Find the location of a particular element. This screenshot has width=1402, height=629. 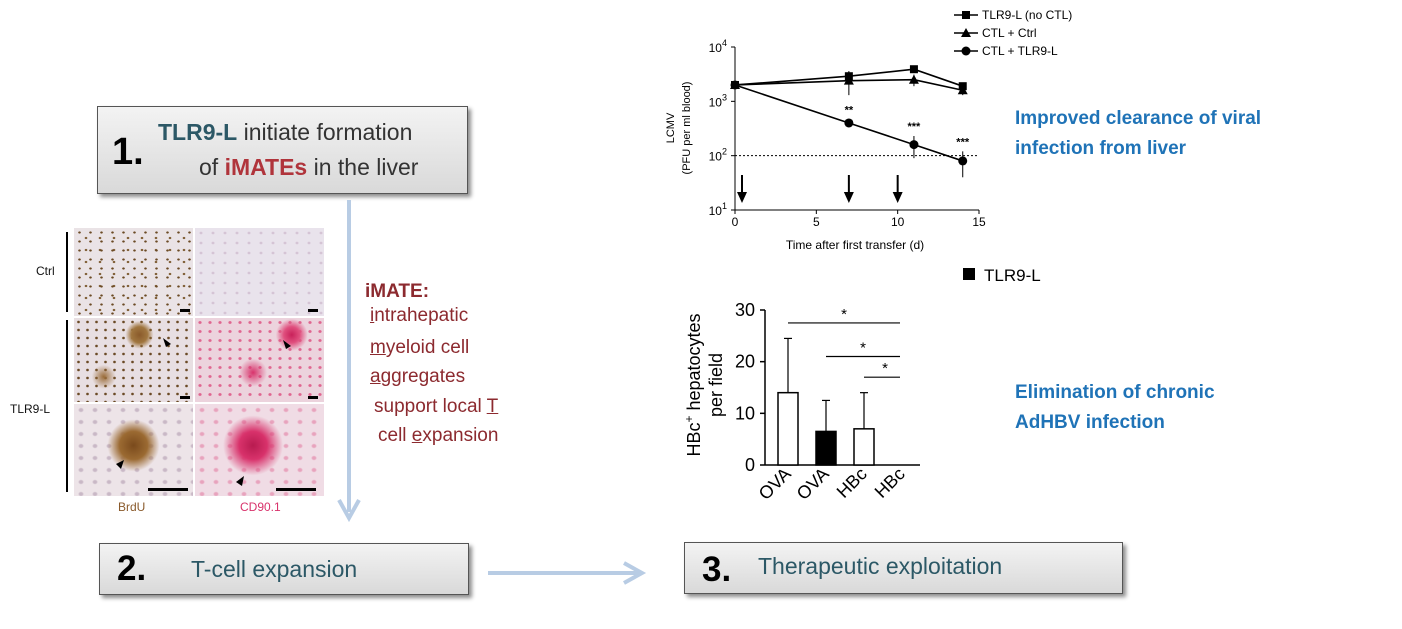

tile-brdu-tlr9-high is located at coordinates (133, 450).